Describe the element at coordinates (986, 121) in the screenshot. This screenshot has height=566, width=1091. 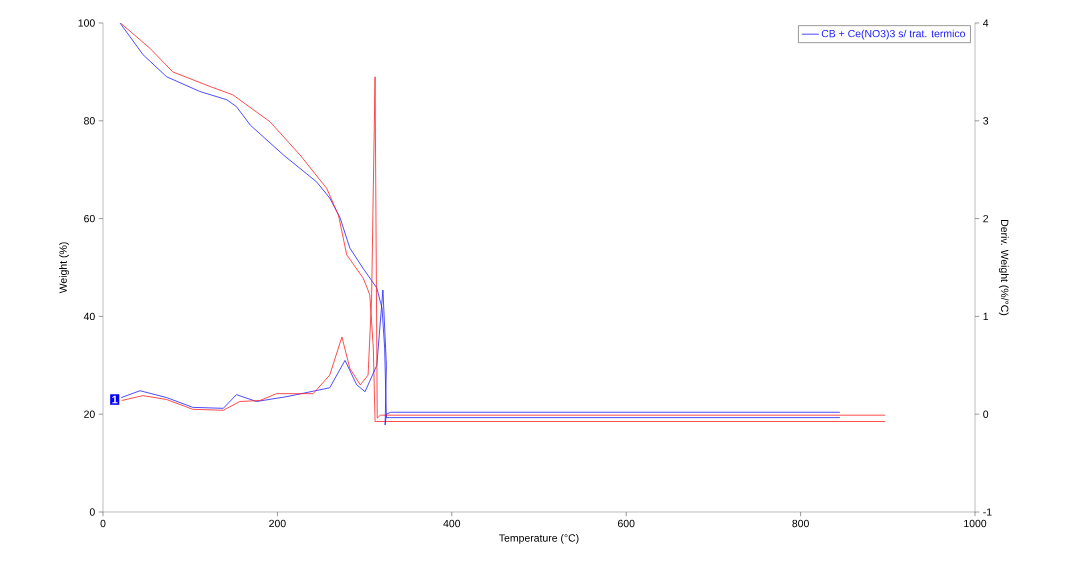
I see `y2-tick-label: 3` at that location.